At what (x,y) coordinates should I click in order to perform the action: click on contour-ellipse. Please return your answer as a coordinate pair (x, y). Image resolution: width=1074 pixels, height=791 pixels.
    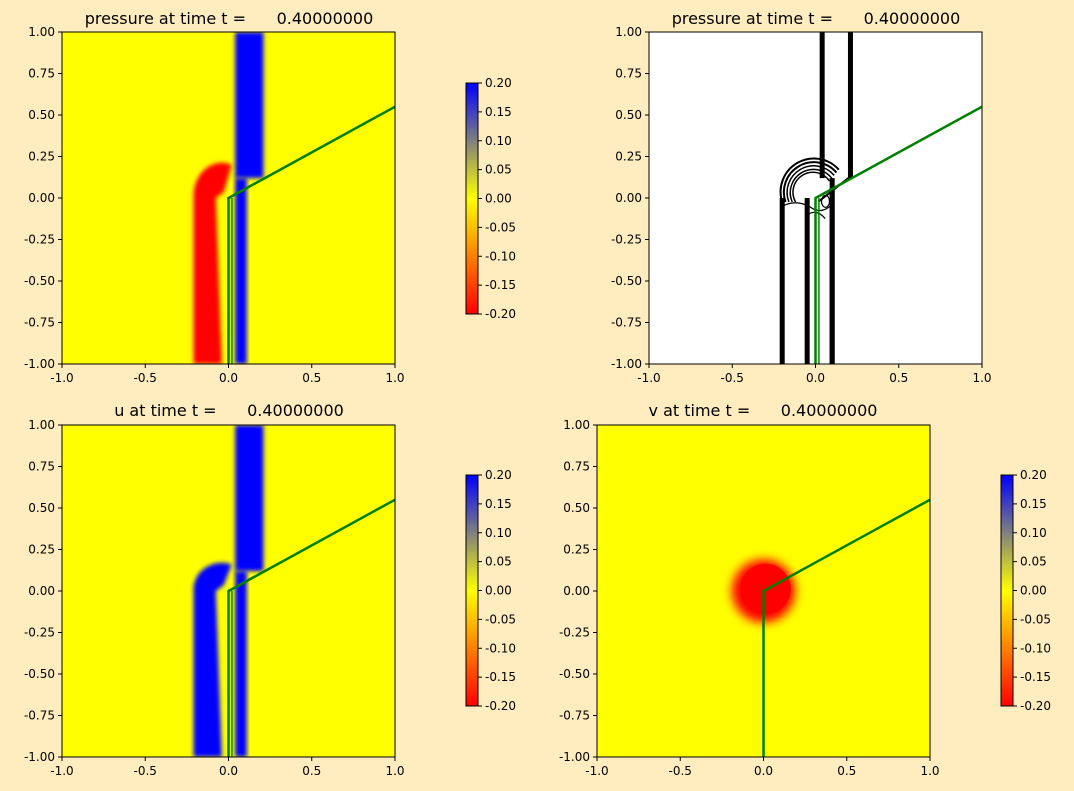
    Looking at the image, I should click on (825, 201).